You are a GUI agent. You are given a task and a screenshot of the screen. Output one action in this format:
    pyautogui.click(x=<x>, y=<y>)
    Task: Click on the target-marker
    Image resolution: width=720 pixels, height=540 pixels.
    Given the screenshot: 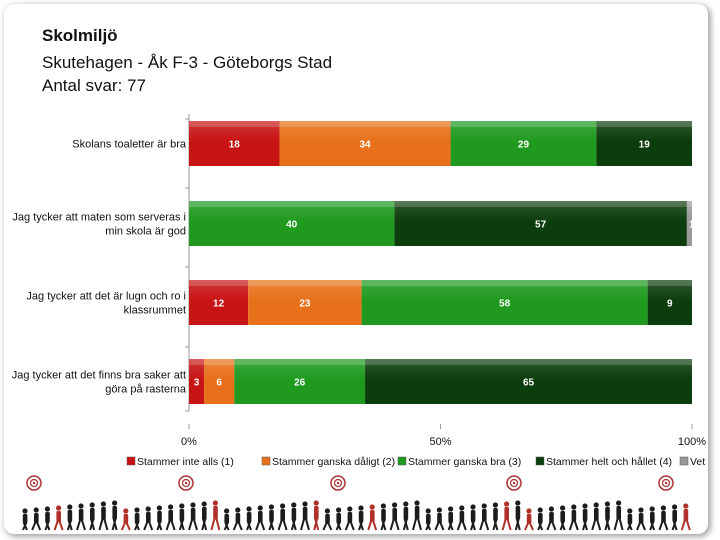 What is the action you would take?
    pyautogui.click(x=34, y=483)
    